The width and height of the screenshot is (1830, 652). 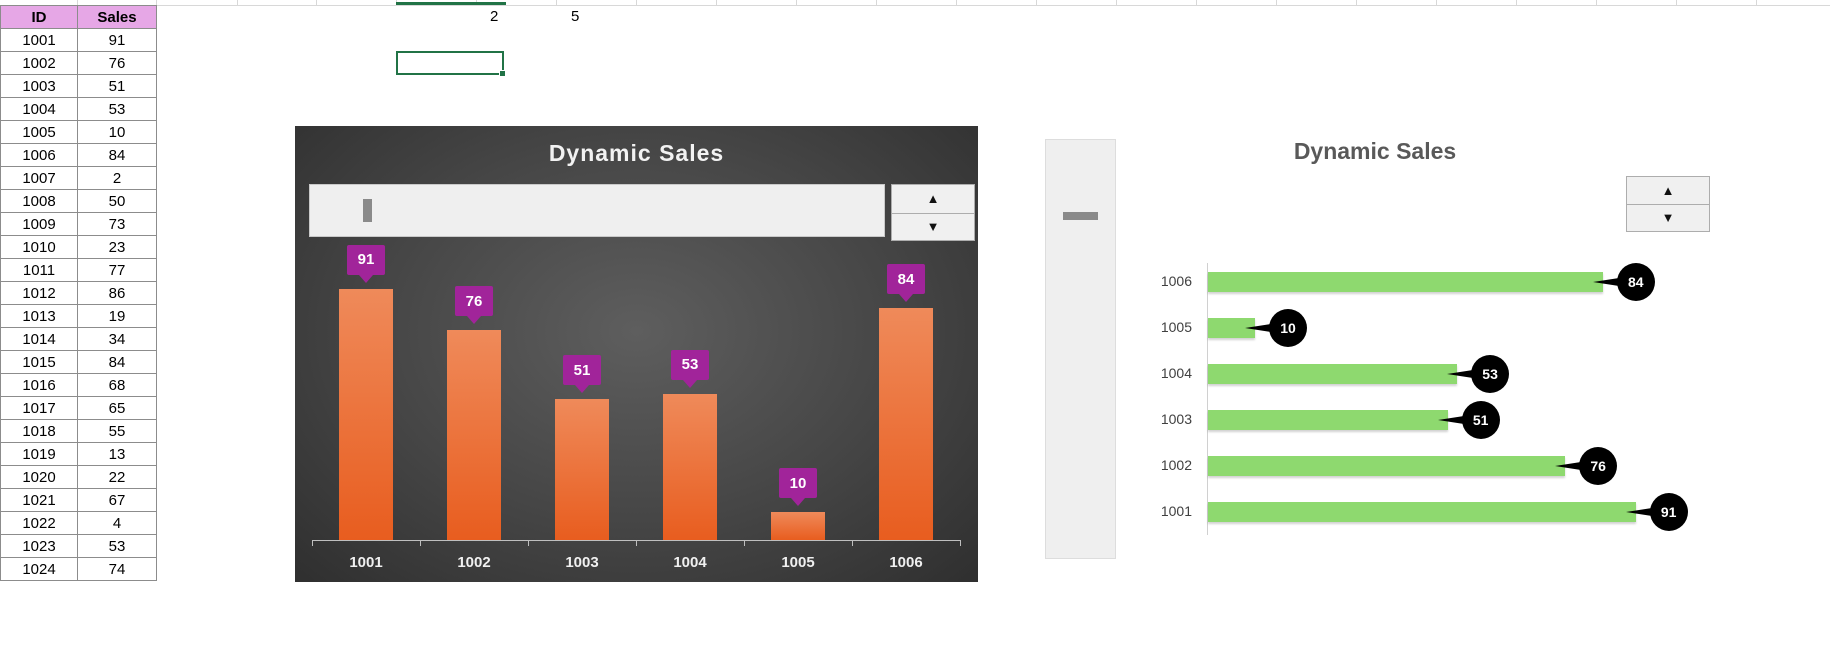 I want to click on sales-cell: 13, so click(x=117, y=454).